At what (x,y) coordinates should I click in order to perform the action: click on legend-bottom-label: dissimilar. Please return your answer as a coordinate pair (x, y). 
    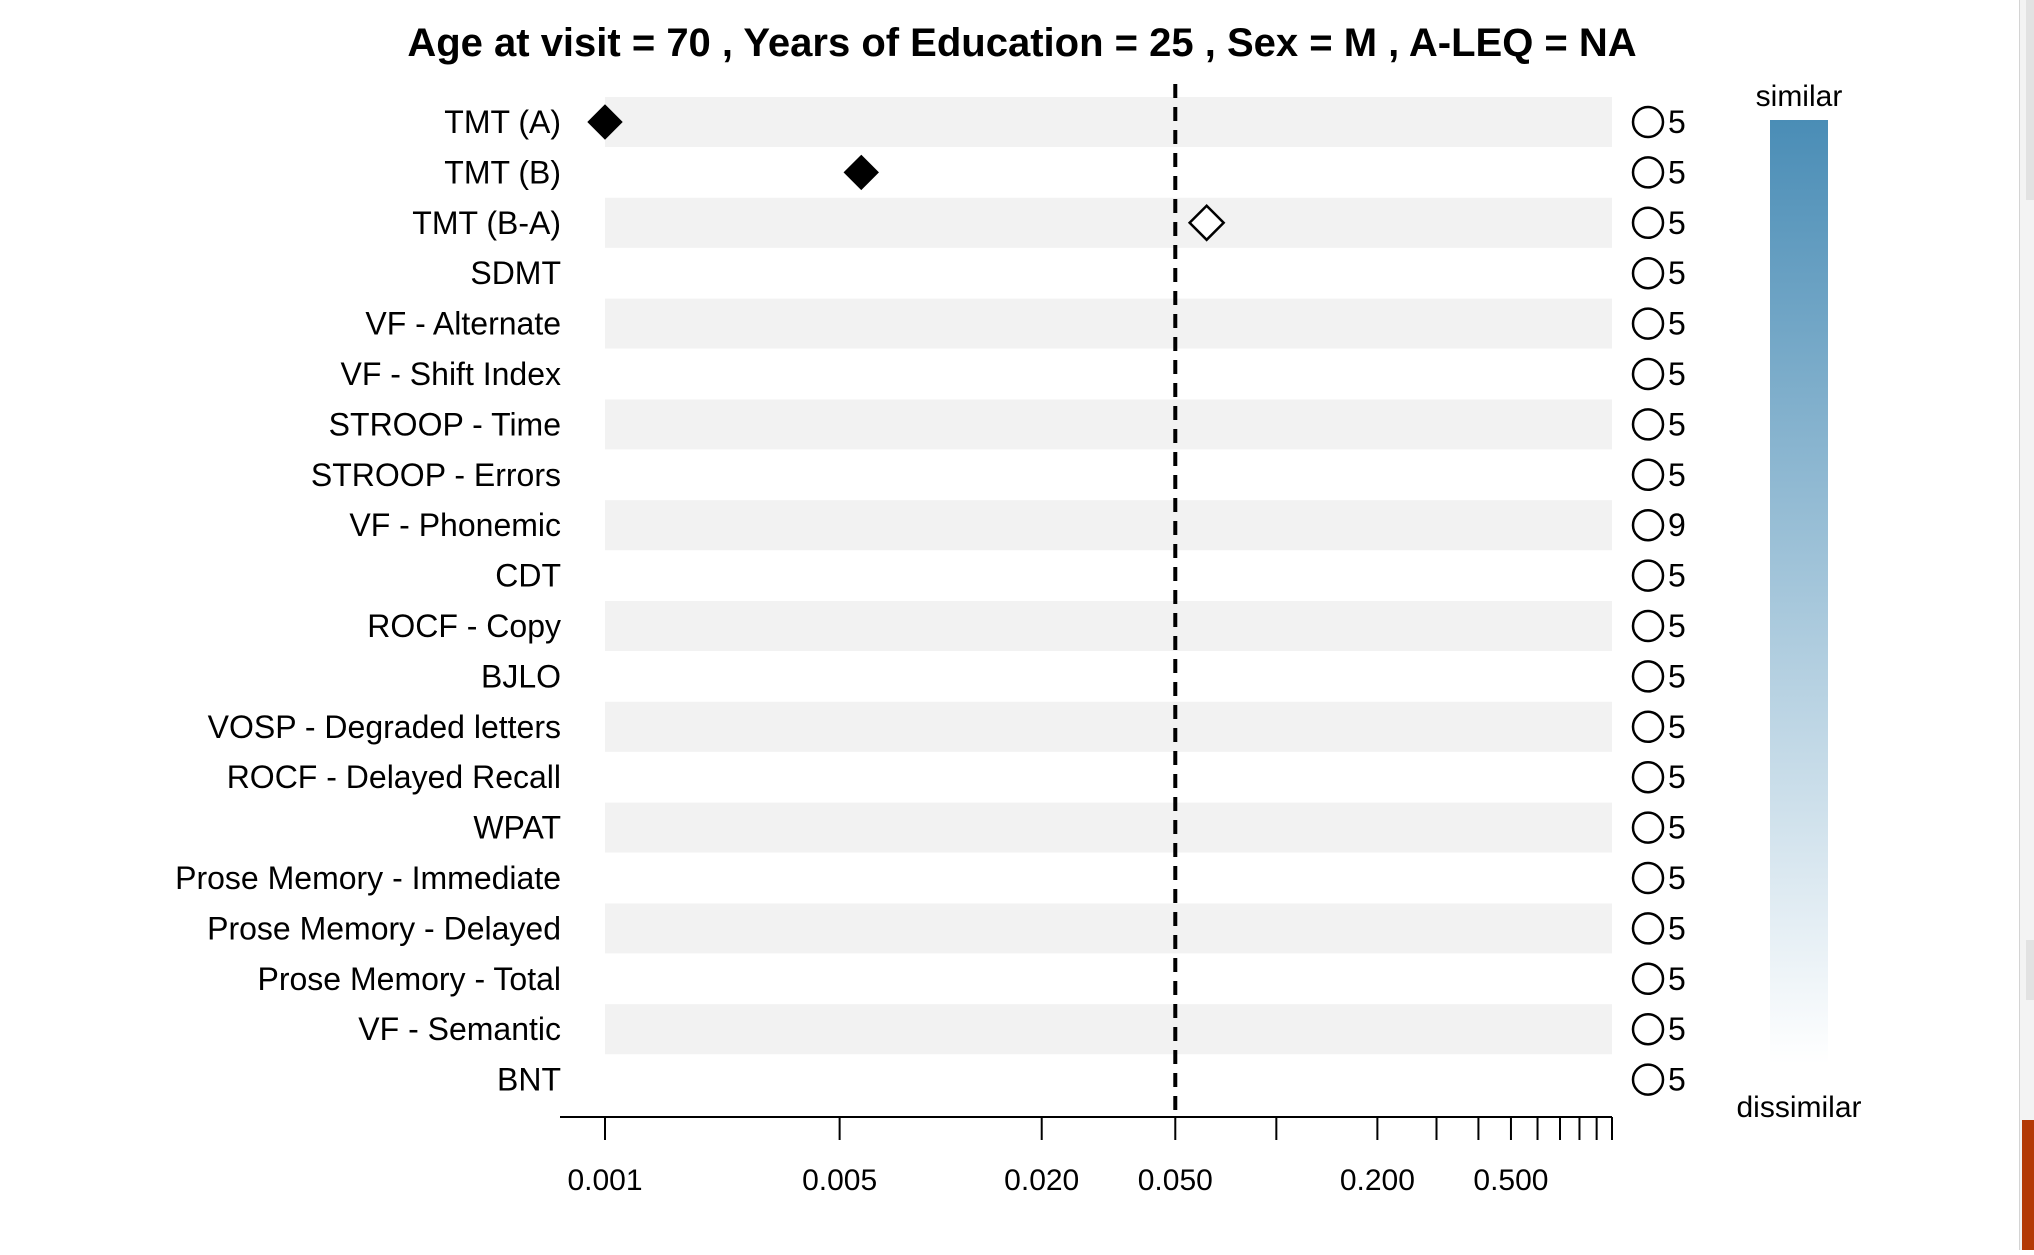
    Looking at the image, I should click on (1798, 1107).